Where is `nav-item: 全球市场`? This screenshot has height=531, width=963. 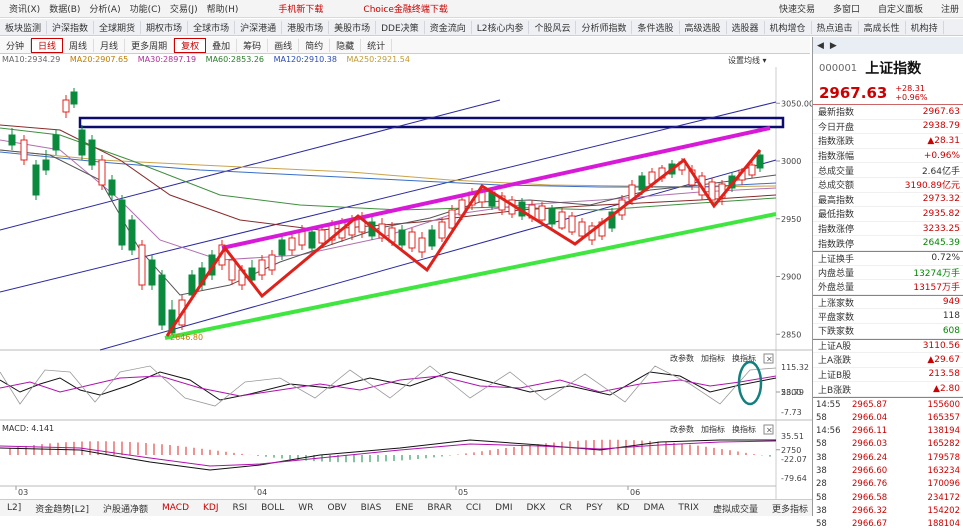
nav-item: 全球市场 is located at coordinates (212, 27).